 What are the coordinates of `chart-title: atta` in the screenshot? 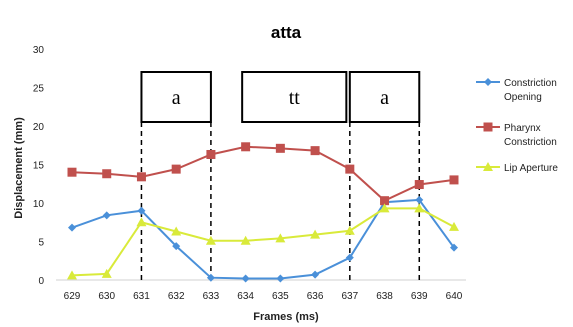 It's located at (286, 32).